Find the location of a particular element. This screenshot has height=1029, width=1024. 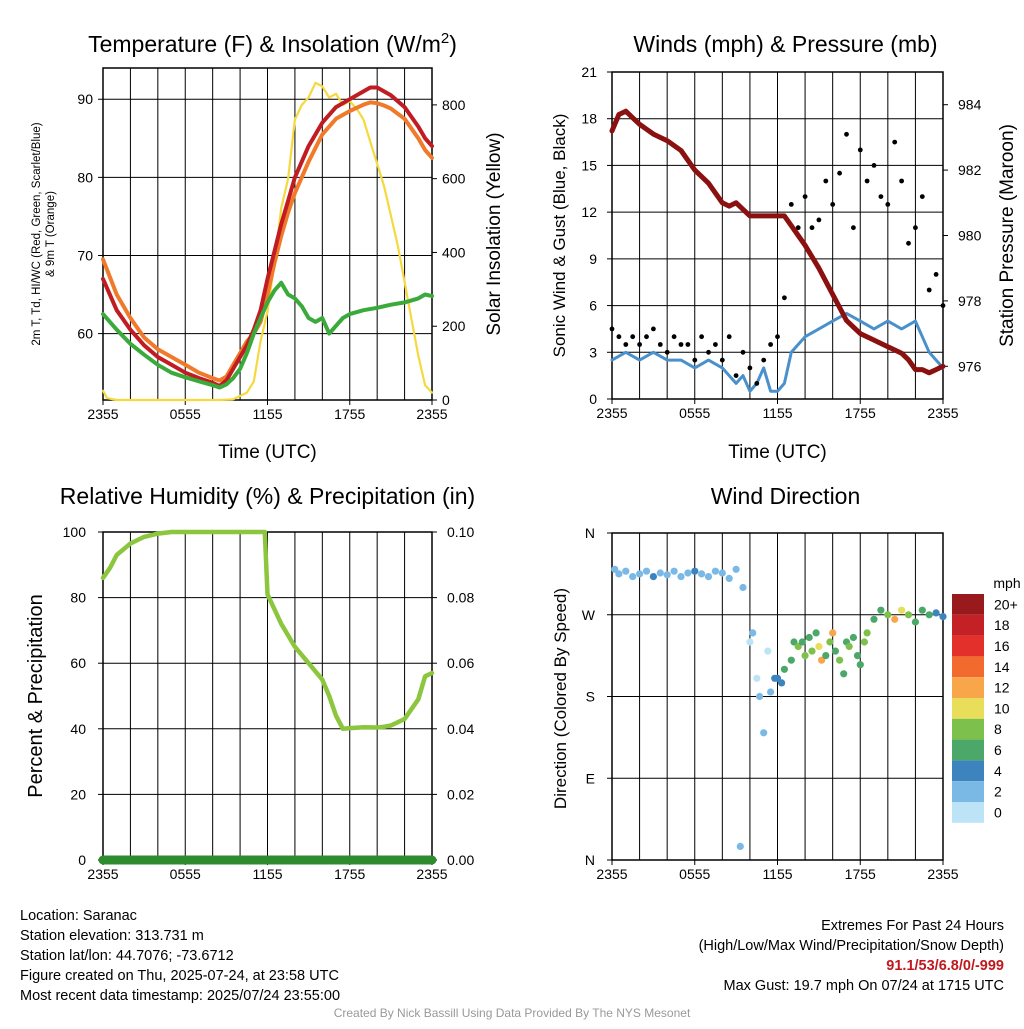

x-tick-label: 0555 is located at coordinates (185, 414).